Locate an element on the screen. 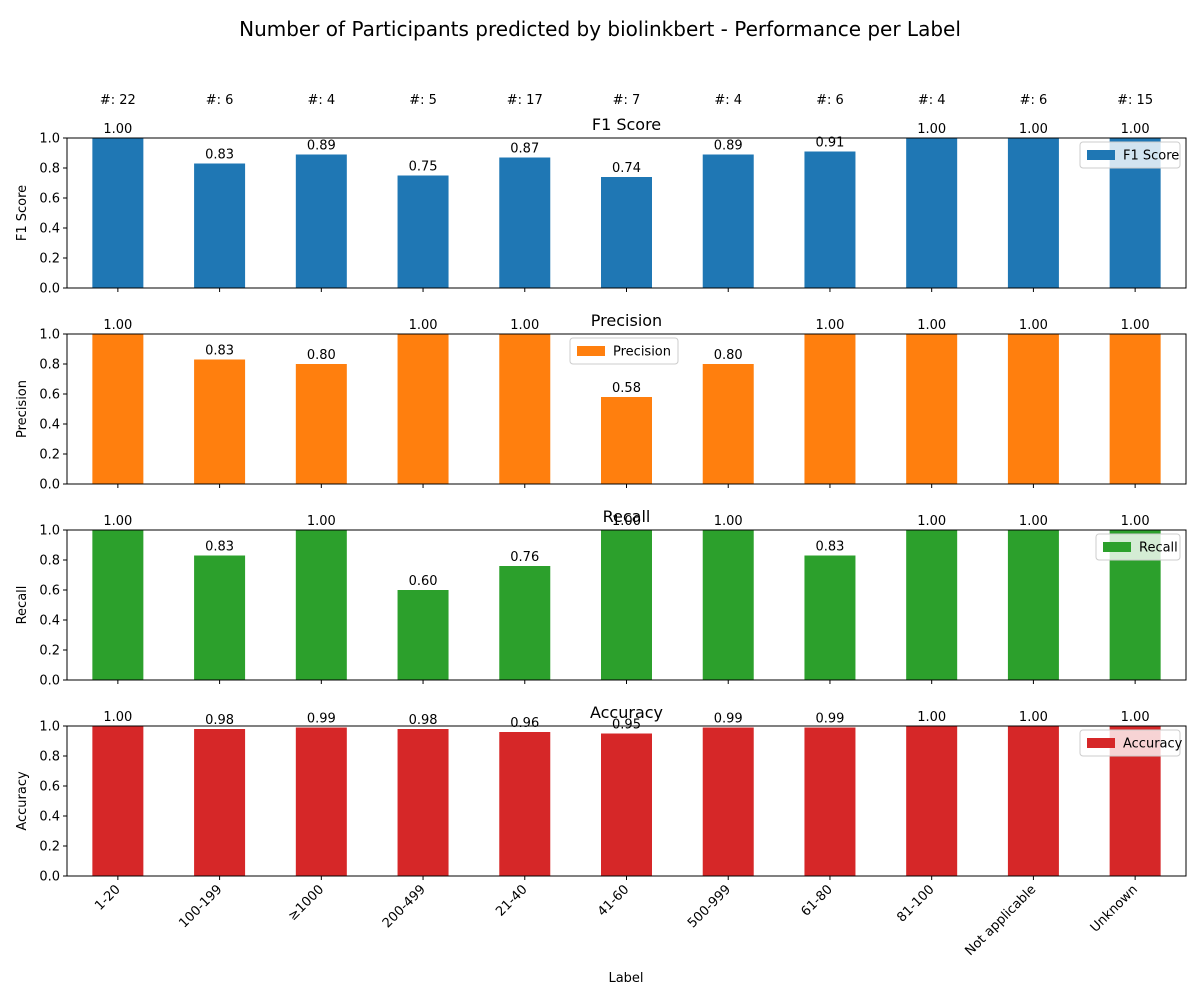 The image size is (1200, 1000). legend: Accuracy is located at coordinates (1131, 743).